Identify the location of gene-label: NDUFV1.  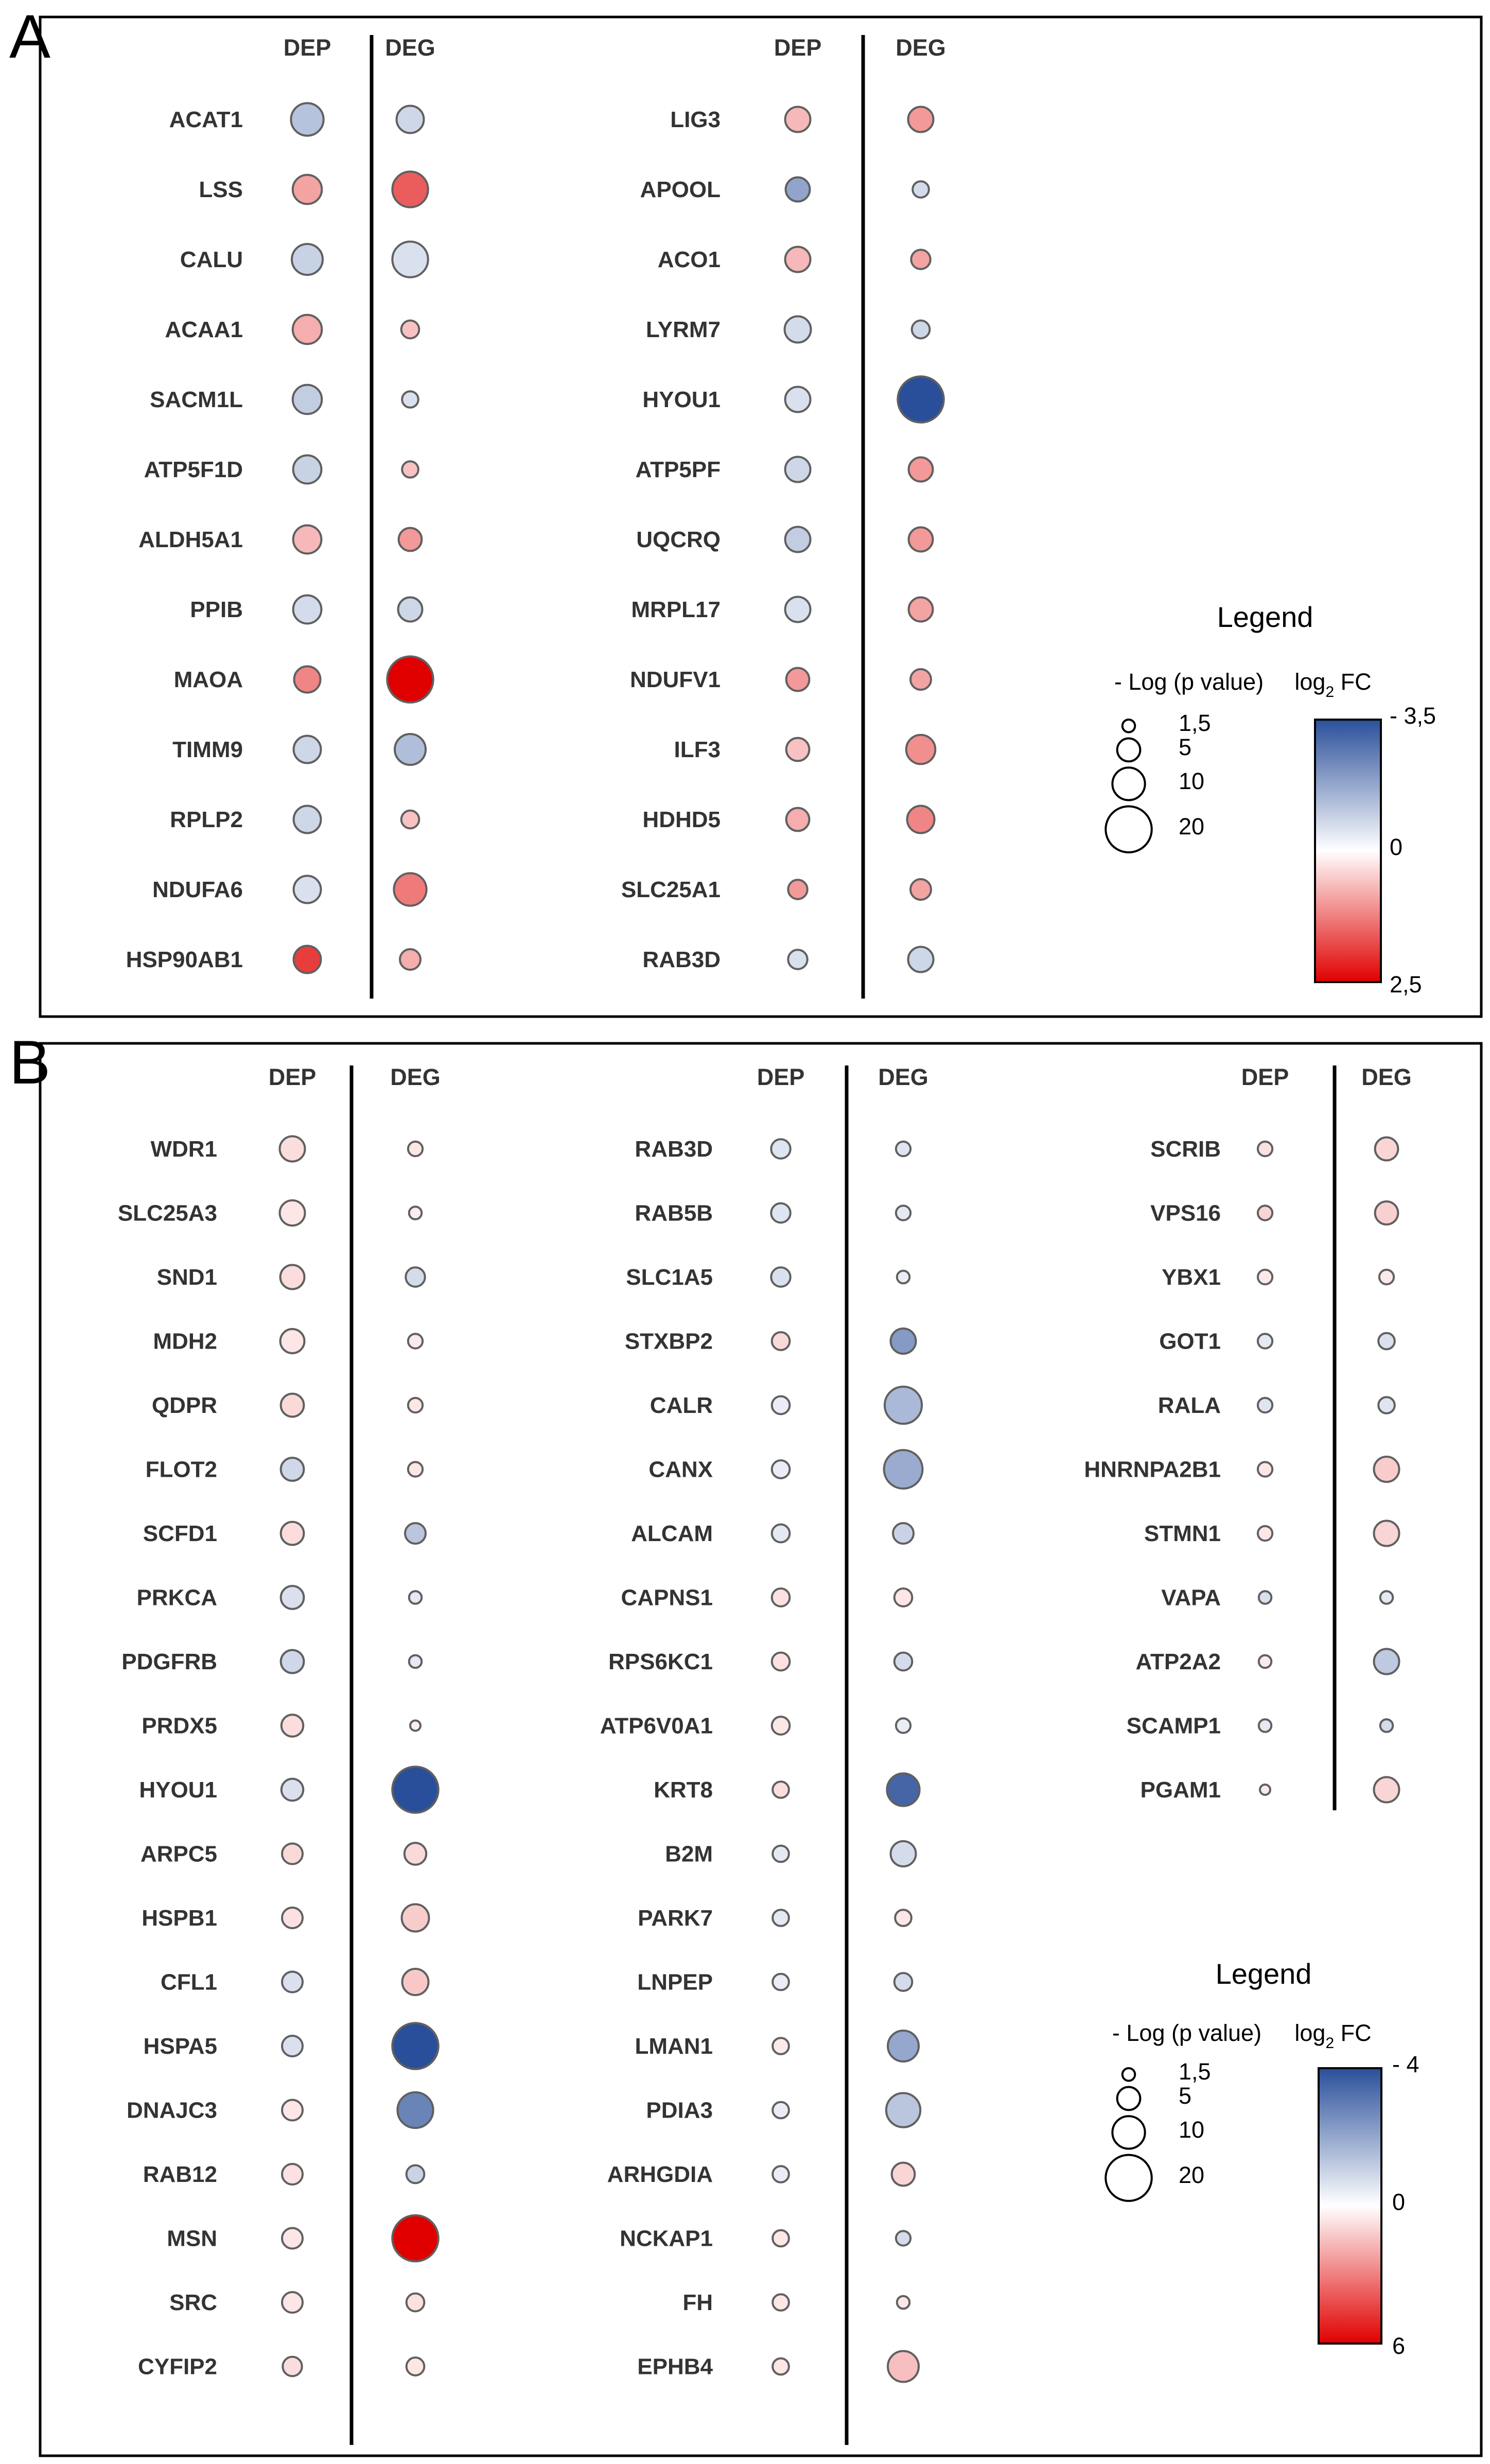
(676, 679).